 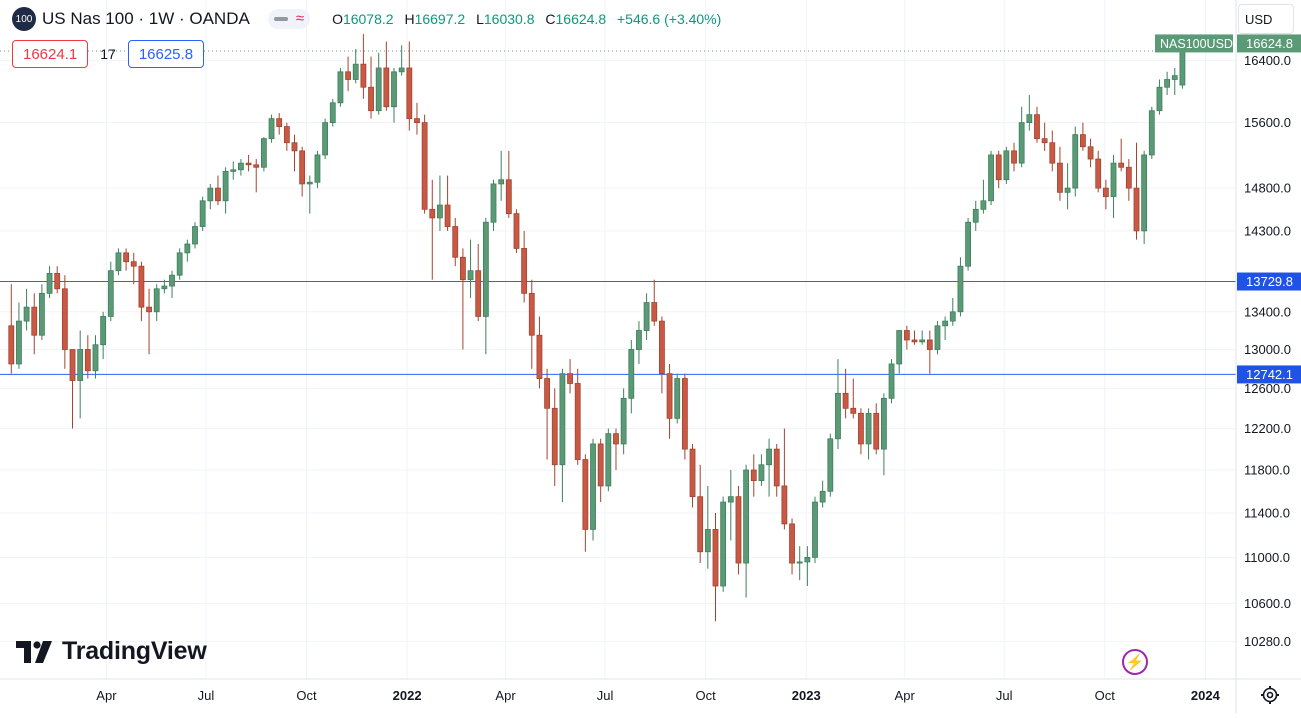 What do you see at coordinates (1269, 43) in the screenshot?
I see `last-price-tag-label: 16624.8` at bounding box center [1269, 43].